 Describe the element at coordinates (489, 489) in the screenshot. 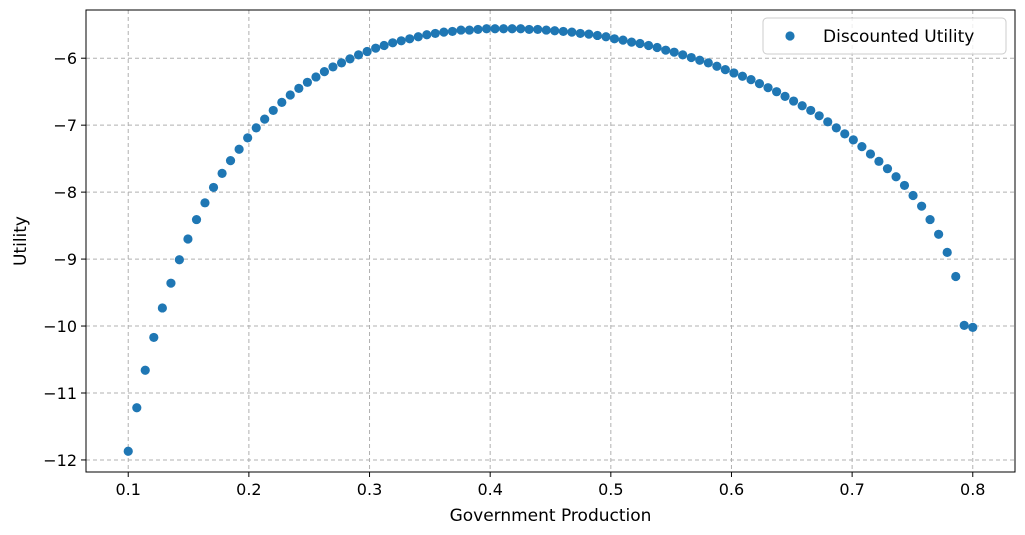

I see `x-tick-label: 0.4` at that location.